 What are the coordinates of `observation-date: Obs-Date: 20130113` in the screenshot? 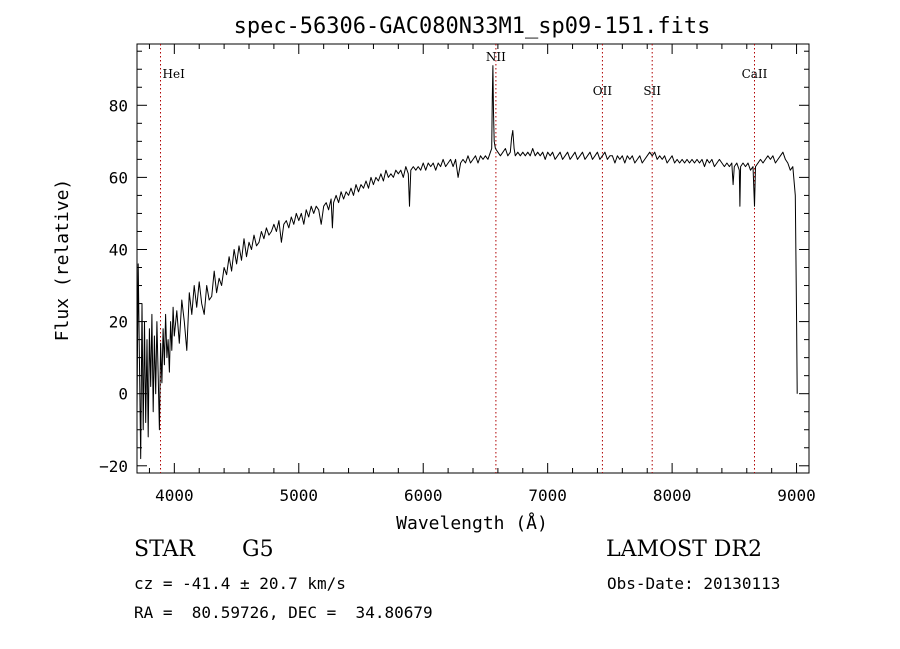 It's located at (694, 583).